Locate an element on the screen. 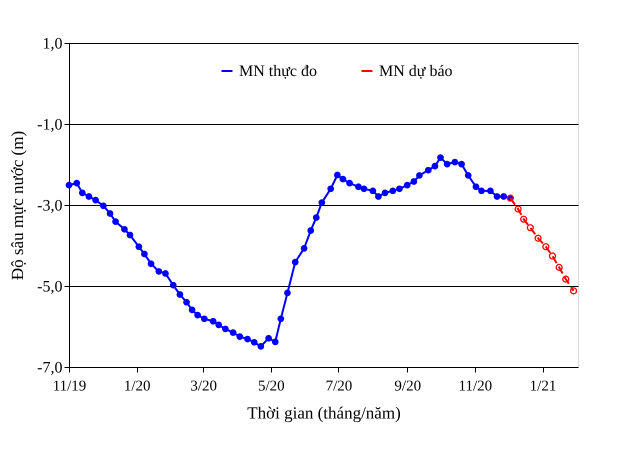  y-tick-label: -1,0 is located at coordinates (49, 125).